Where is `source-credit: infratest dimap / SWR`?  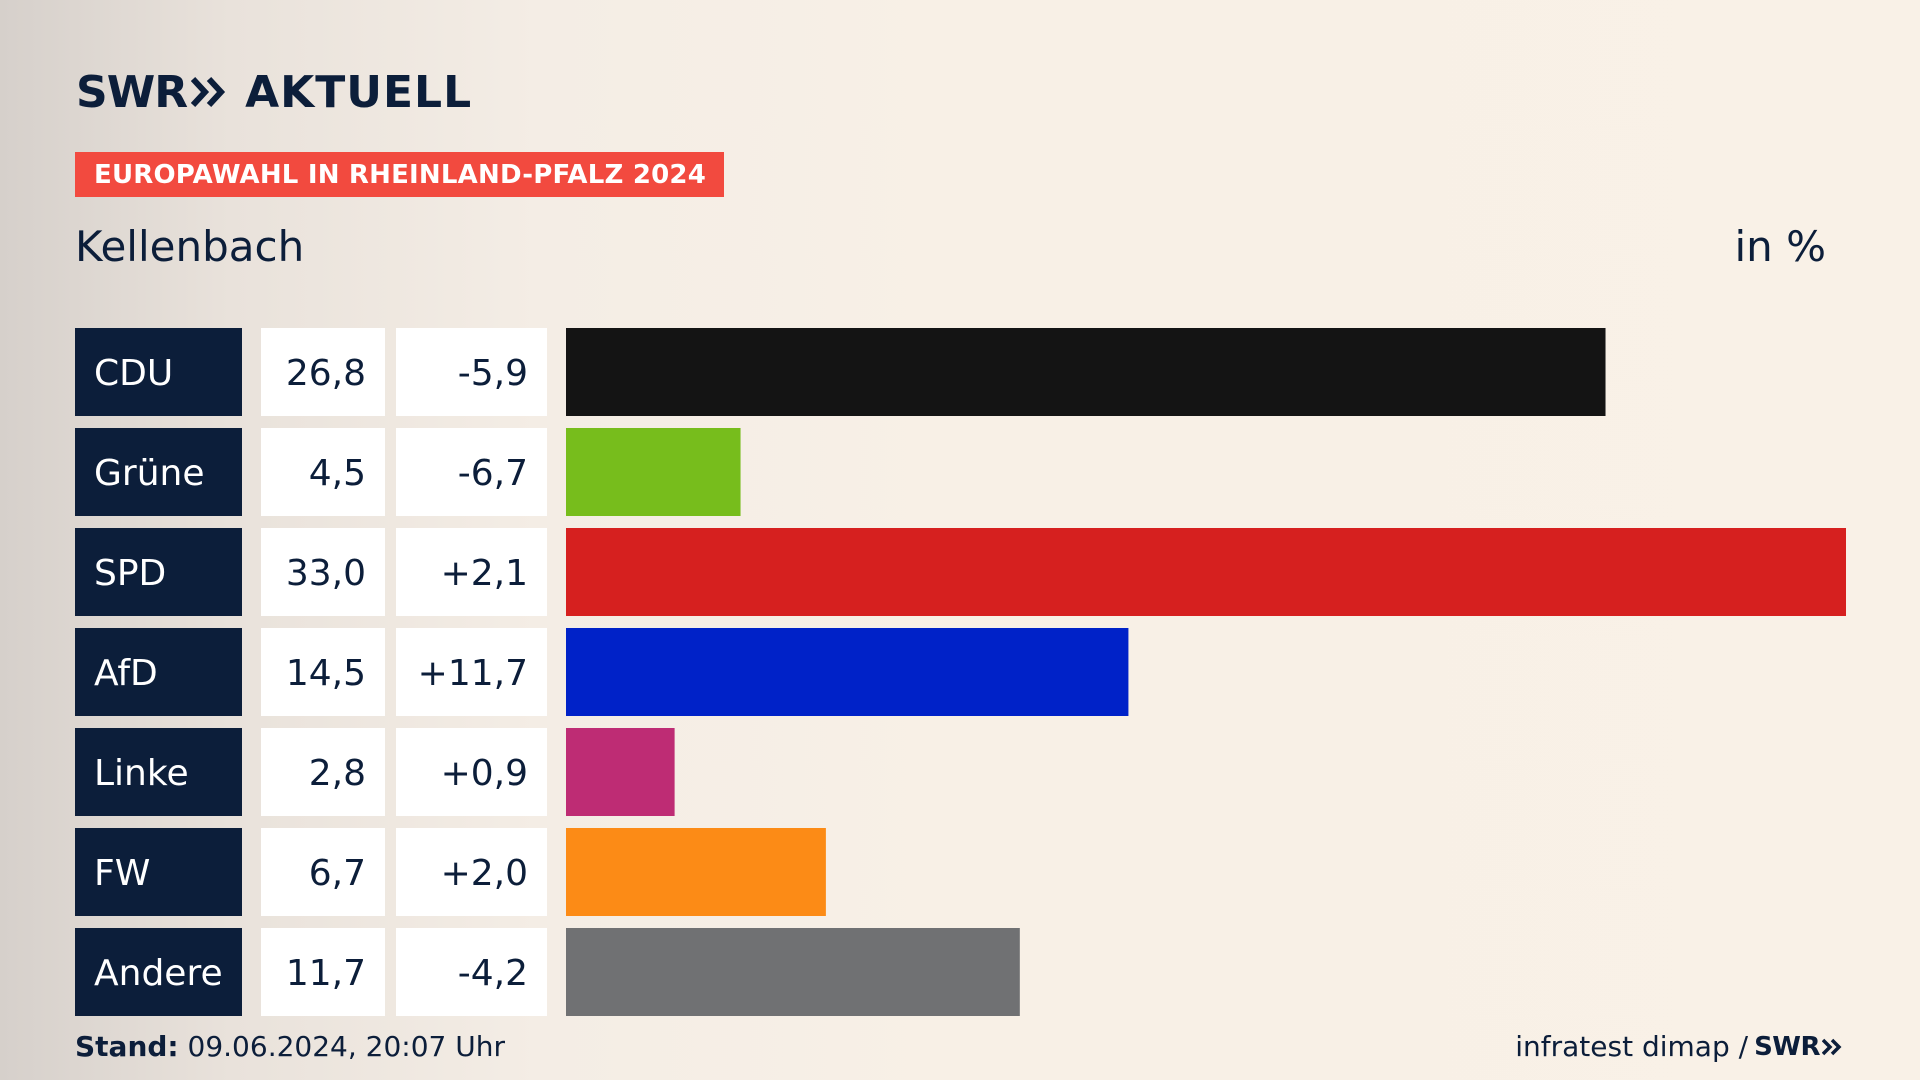 source-credit: infratest dimap / SWR is located at coordinates (1679, 1046).